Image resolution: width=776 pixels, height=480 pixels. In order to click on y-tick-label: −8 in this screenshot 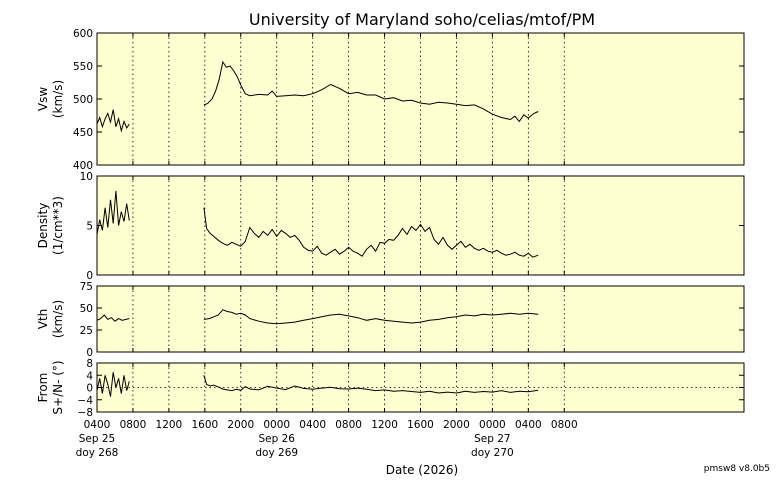, I will do `click(85, 413)`.